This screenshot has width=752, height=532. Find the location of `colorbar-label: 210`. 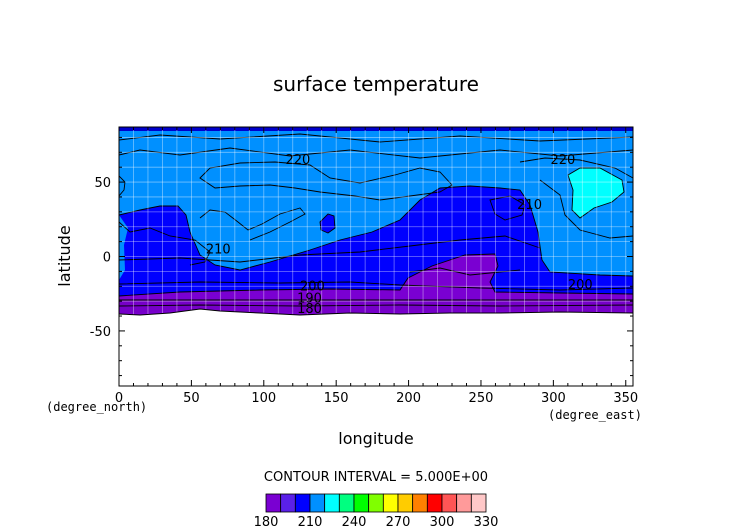

colorbar-label: 210 is located at coordinates (310, 522).